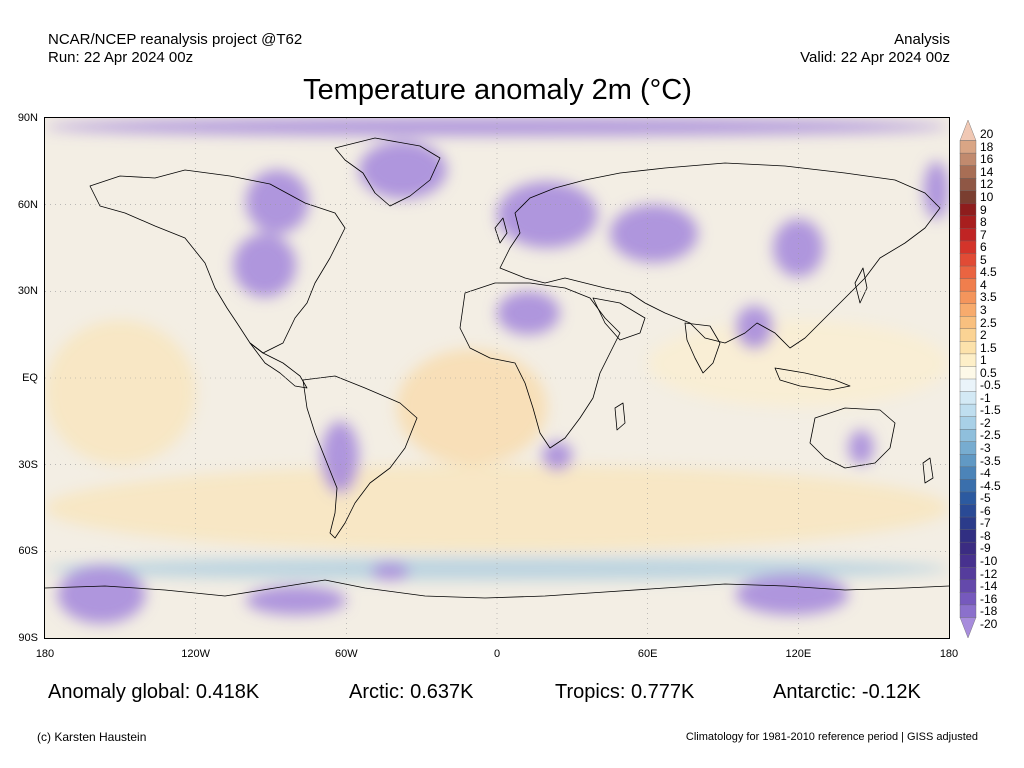 This screenshot has width=1024, height=768. Describe the element at coordinates (985, 548) in the screenshot. I see `colorbar-label: -9` at that location.